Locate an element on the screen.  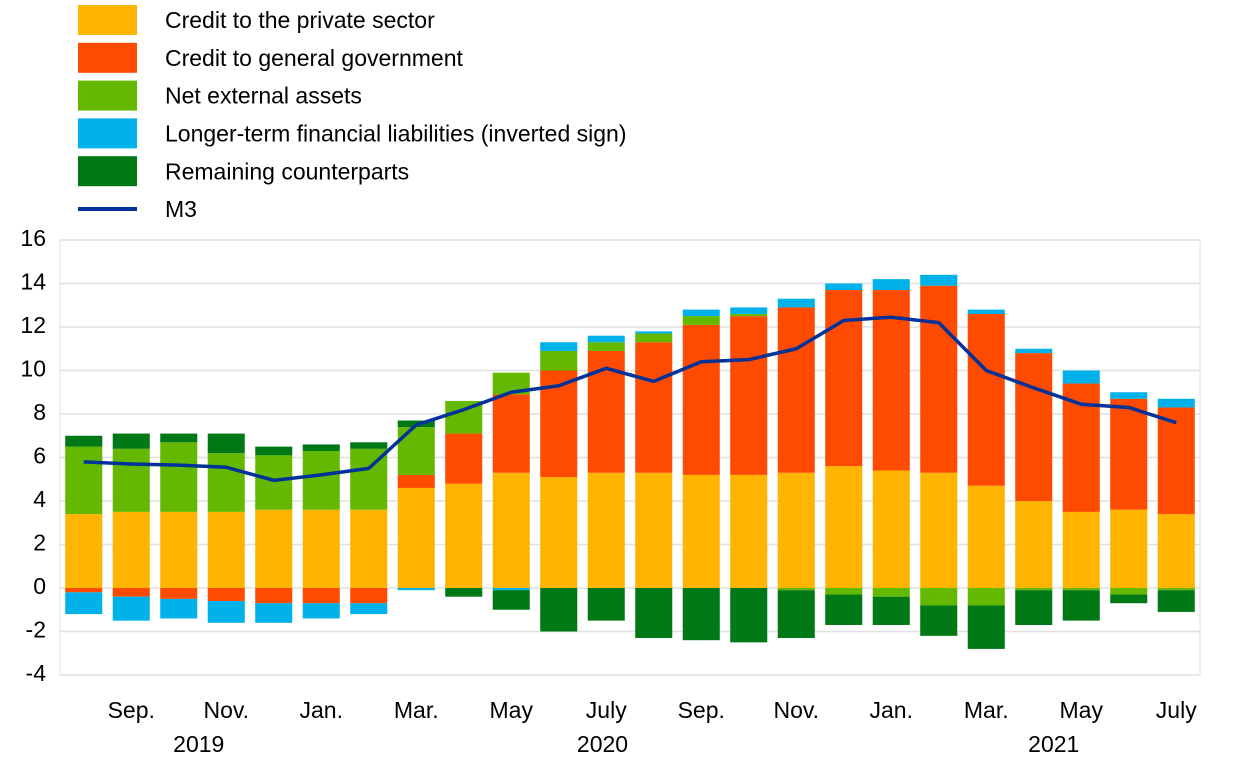
y-tick-label: 12 is located at coordinates (33, 325).